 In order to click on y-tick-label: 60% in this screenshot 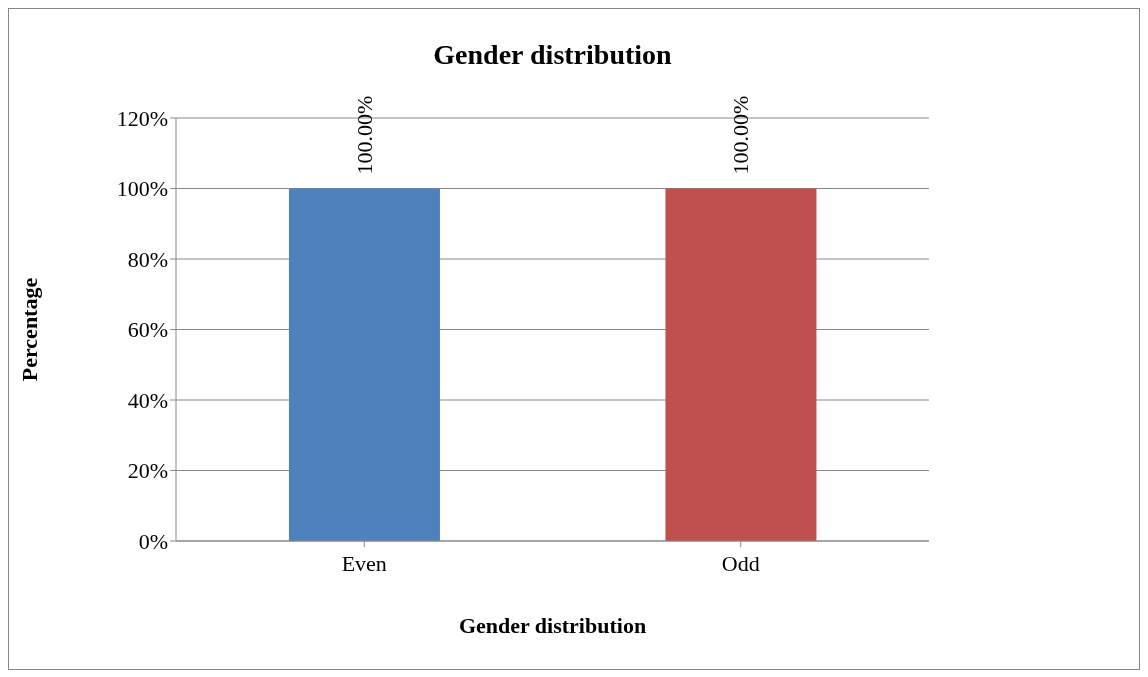, I will do `click(147, 330)`.